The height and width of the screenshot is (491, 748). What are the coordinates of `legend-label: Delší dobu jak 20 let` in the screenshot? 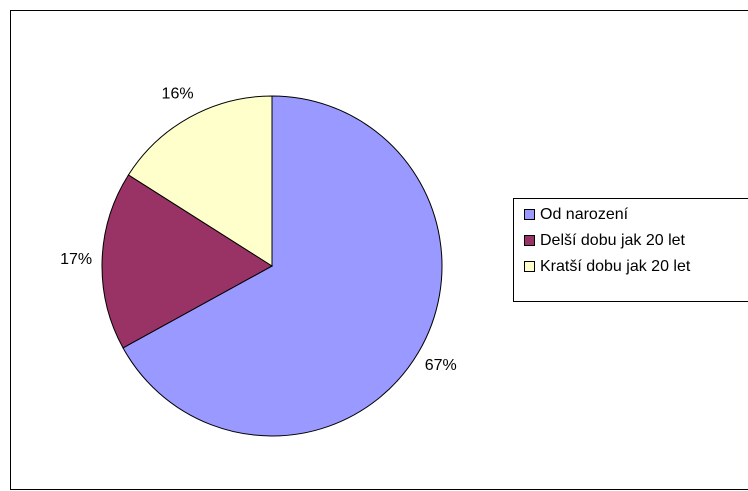 It's located at (613, 240).